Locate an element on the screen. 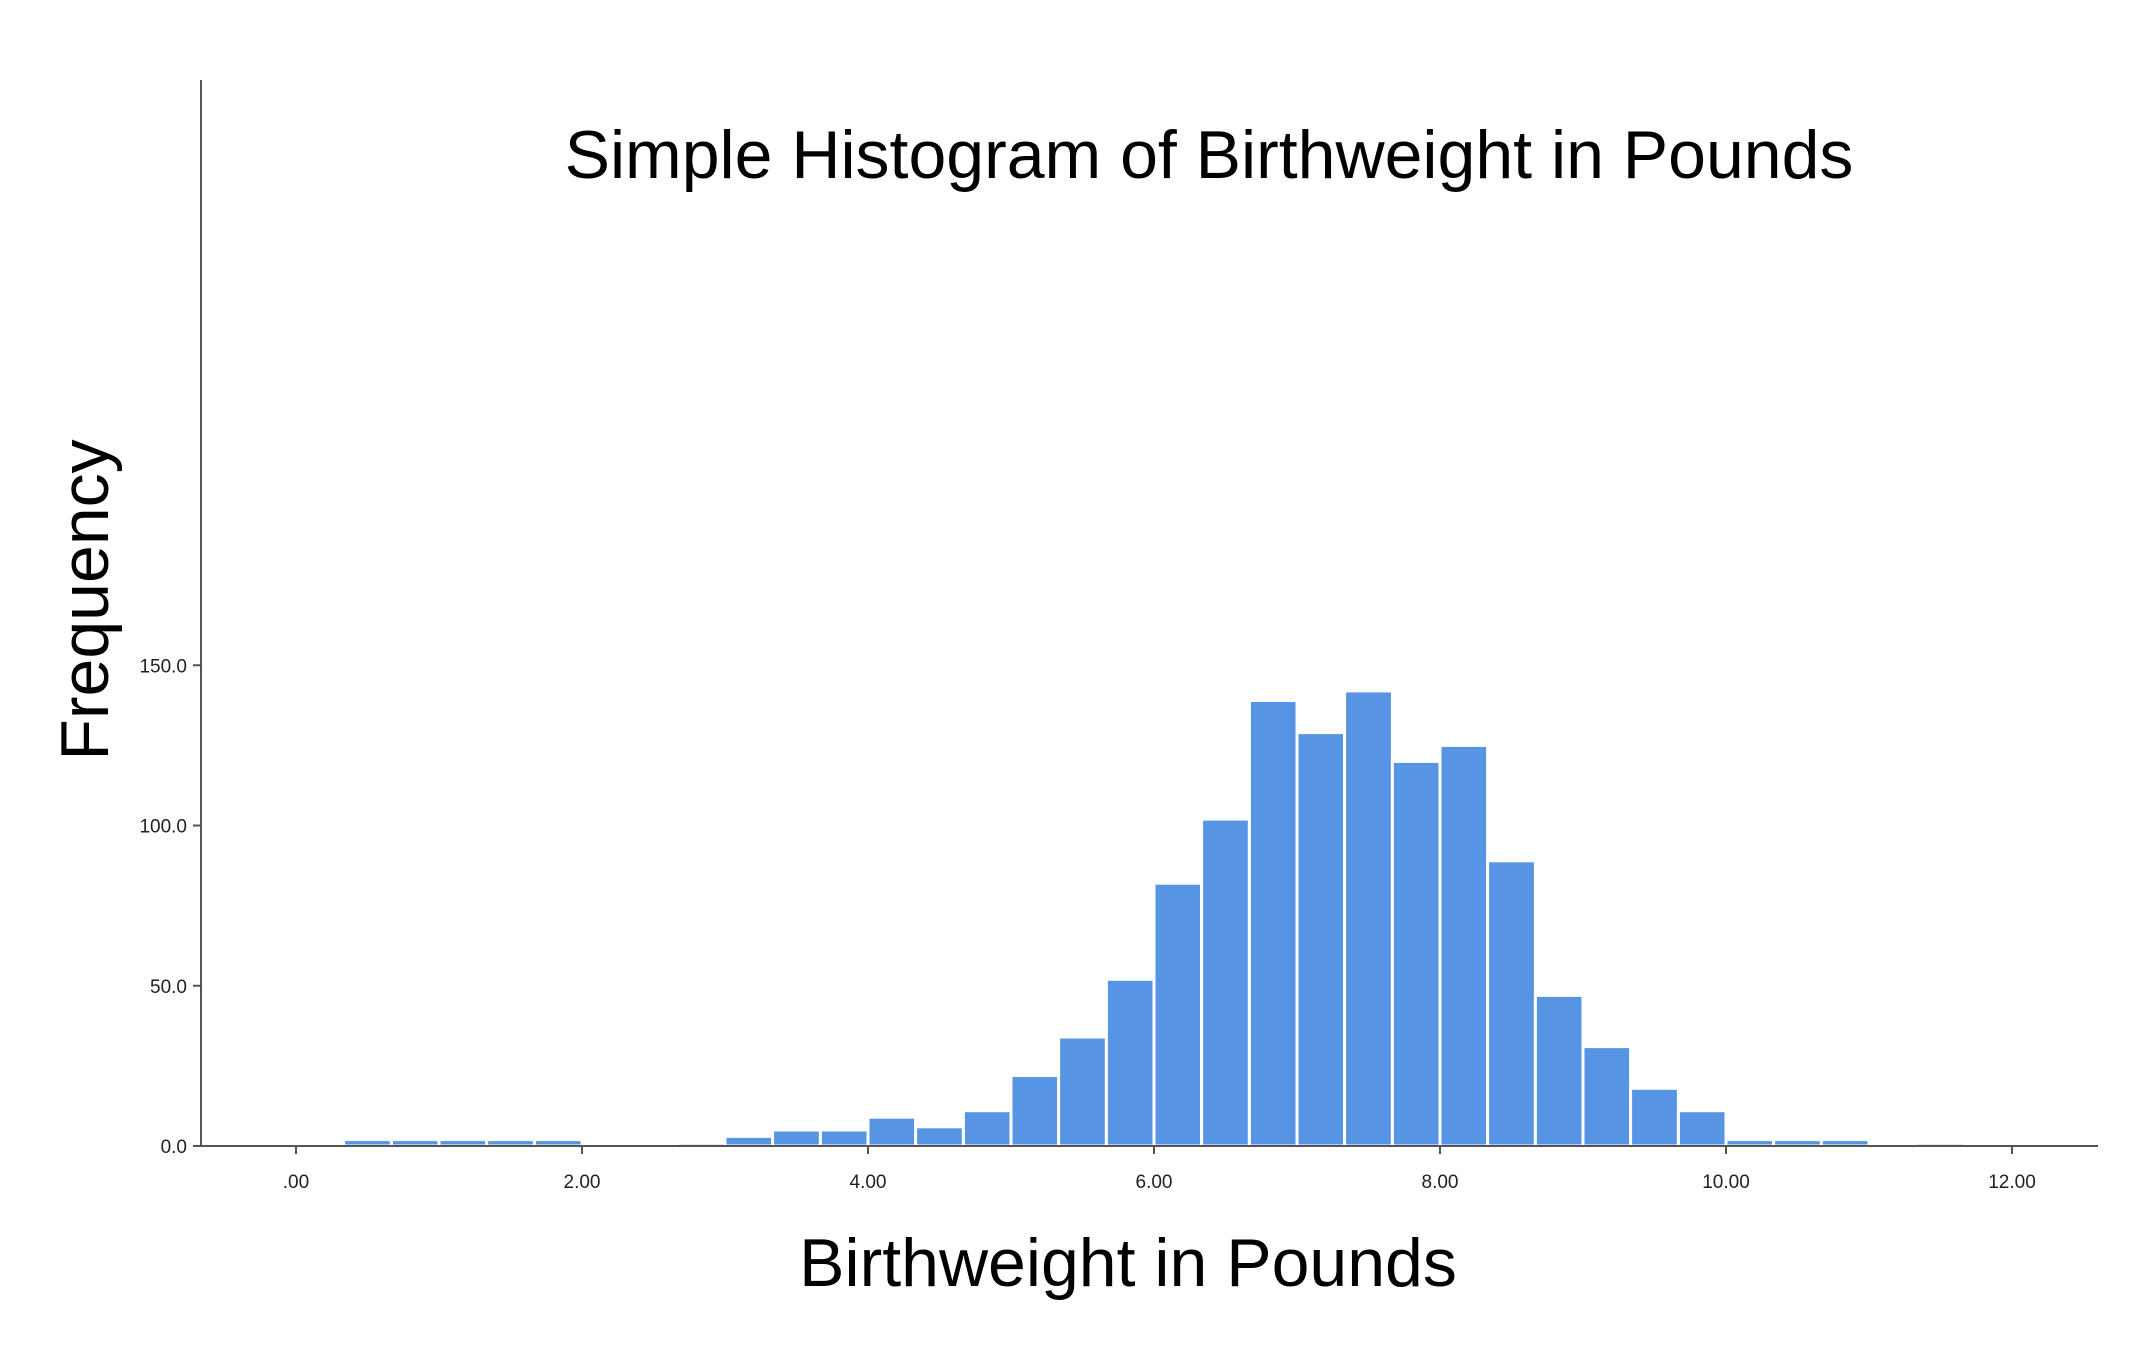 The height and width of the screenshot is (1351, 2132). y-tick-label: 150.0 is located at coordinates (163, 666).